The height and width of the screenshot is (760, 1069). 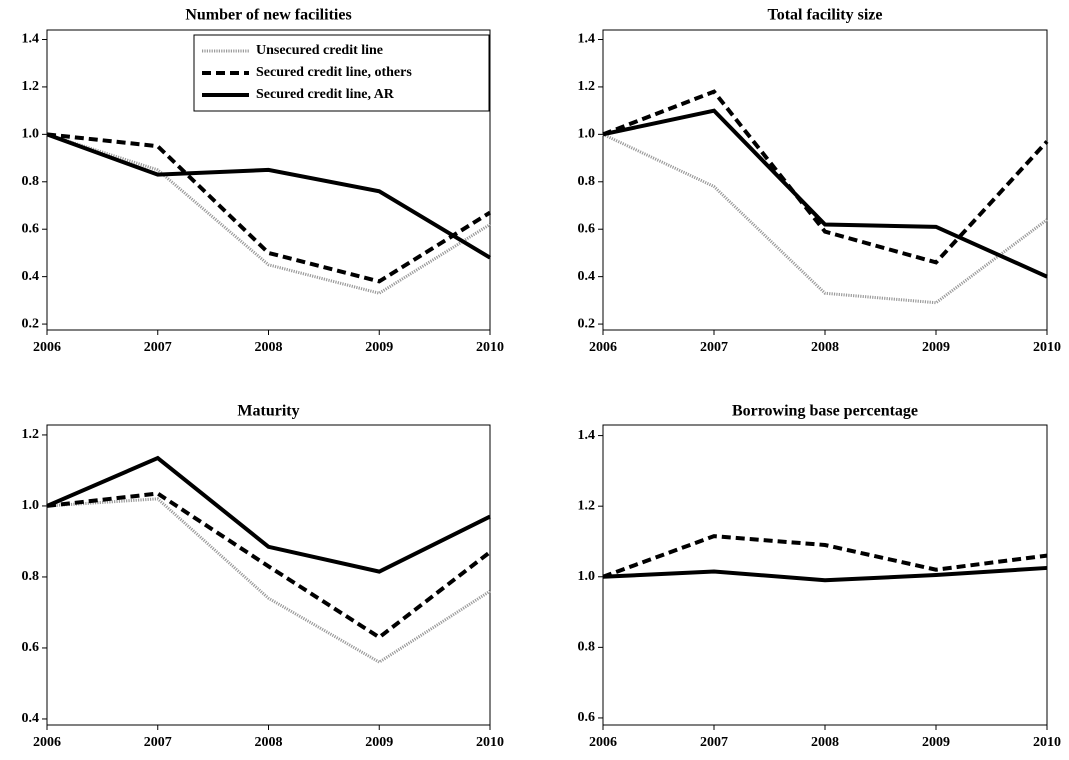 I want to click on chart-title: Borrowing base percentage, so click(x=825, y=411).